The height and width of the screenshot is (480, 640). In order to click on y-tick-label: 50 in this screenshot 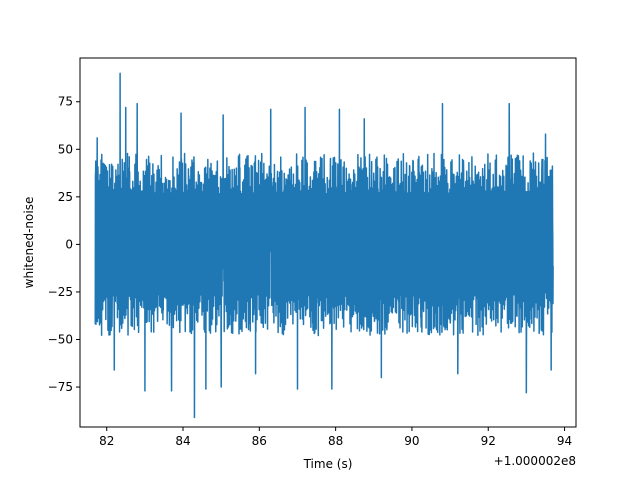, I will do `click(65, 149)`.